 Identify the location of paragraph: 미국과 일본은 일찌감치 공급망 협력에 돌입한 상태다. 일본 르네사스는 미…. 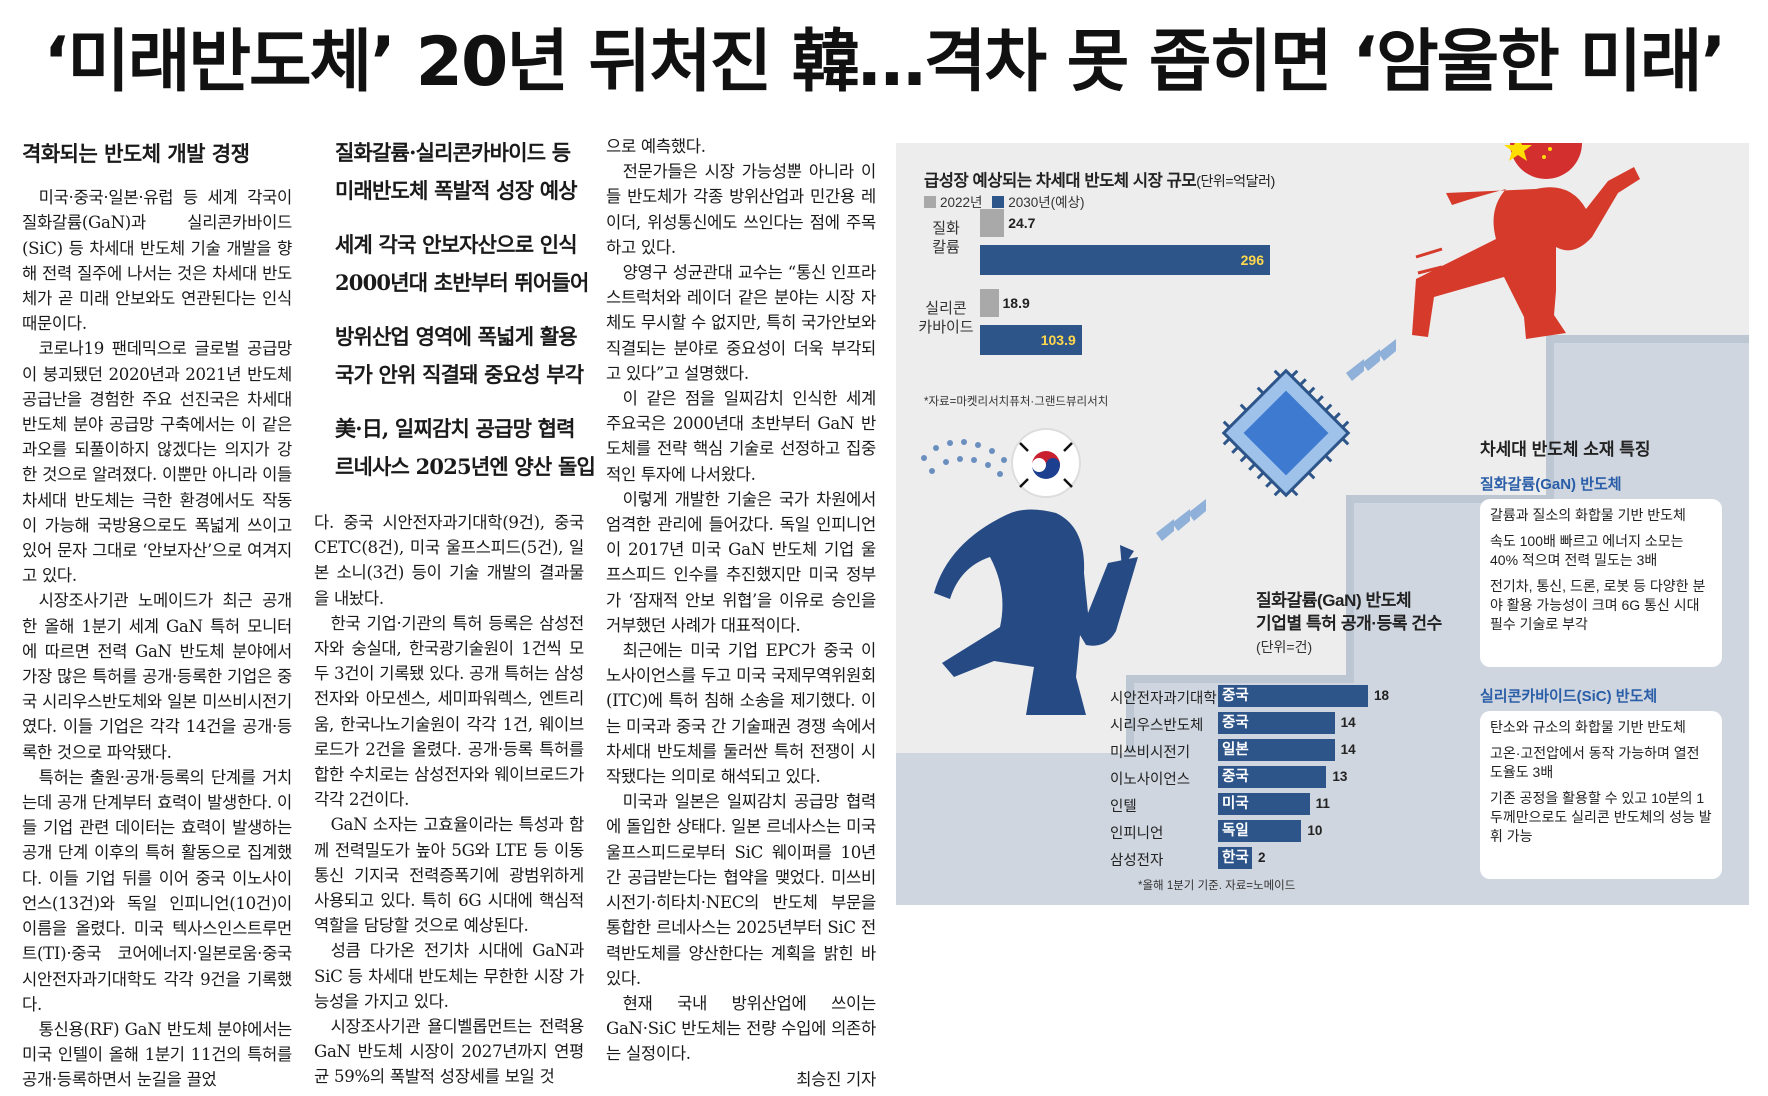
(741, 890).